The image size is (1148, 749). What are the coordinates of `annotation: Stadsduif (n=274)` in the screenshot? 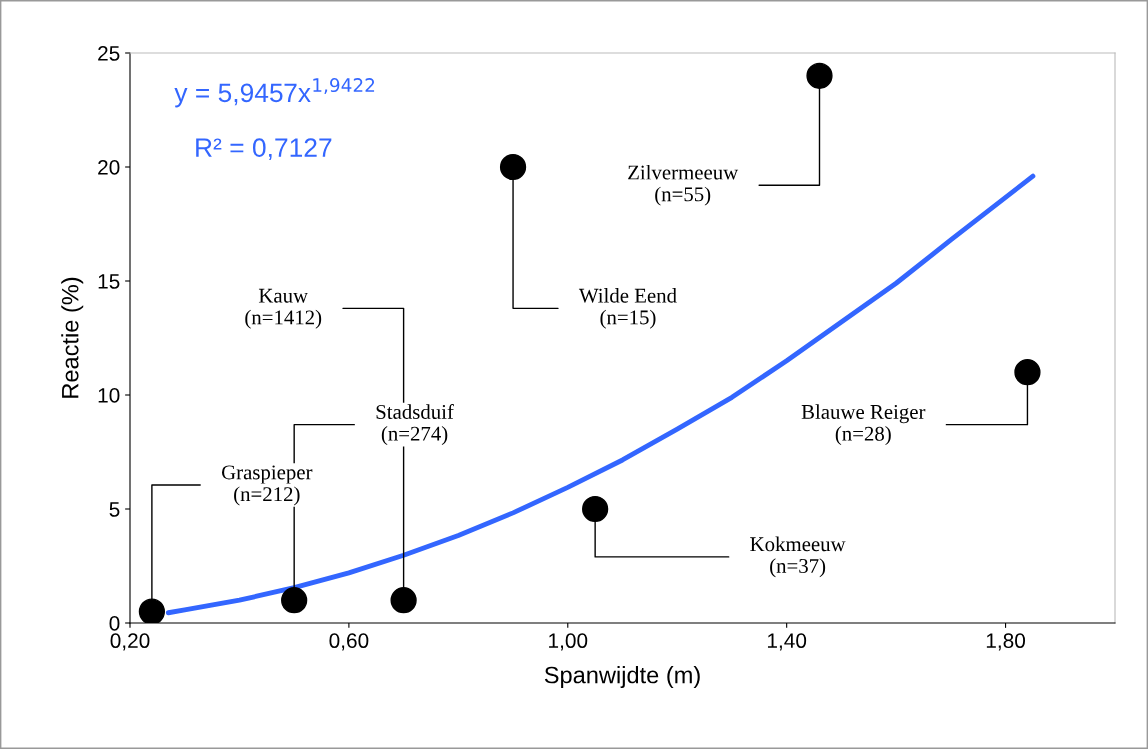 It's located at (415, 424).